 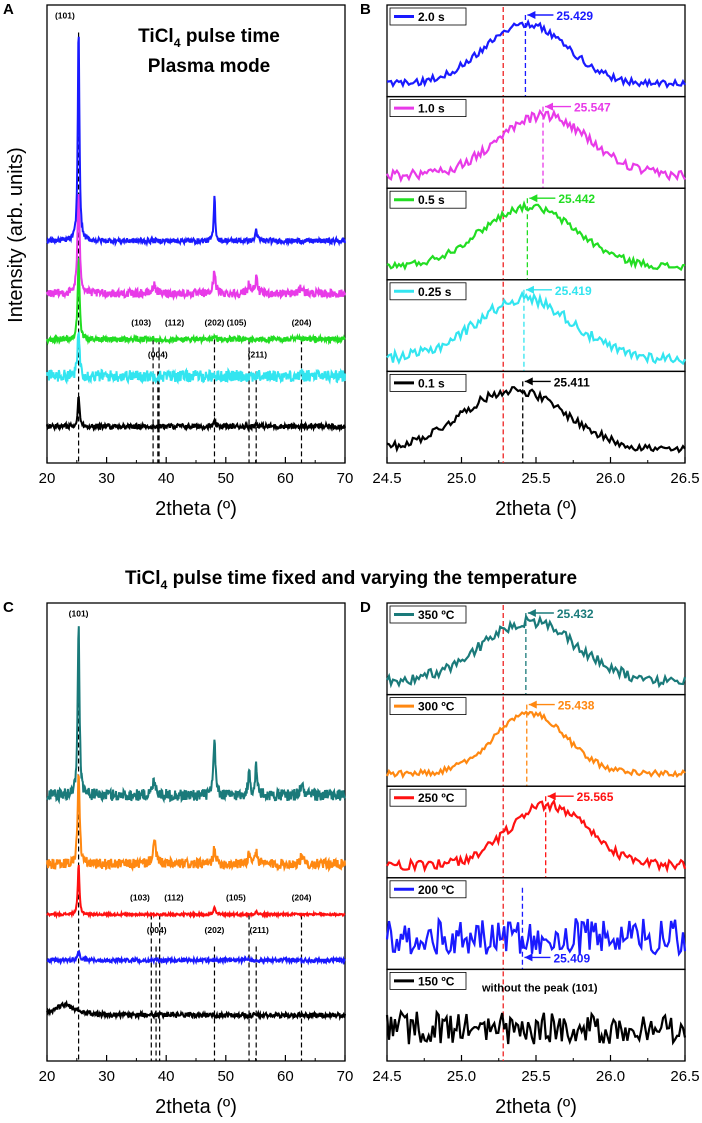 I want to click on panel-A-xlabel: 2theta (º), so click(x=196, y=509).